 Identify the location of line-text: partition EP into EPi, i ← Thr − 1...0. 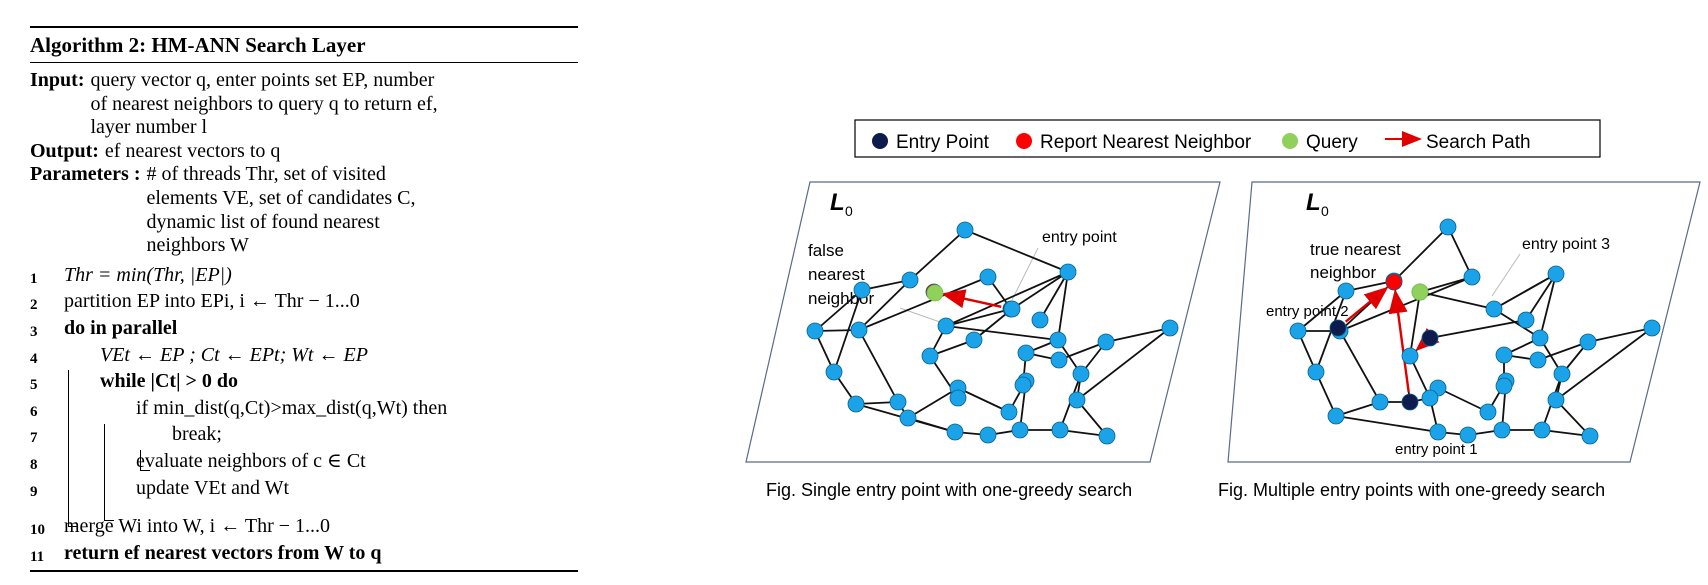
(212, 301).